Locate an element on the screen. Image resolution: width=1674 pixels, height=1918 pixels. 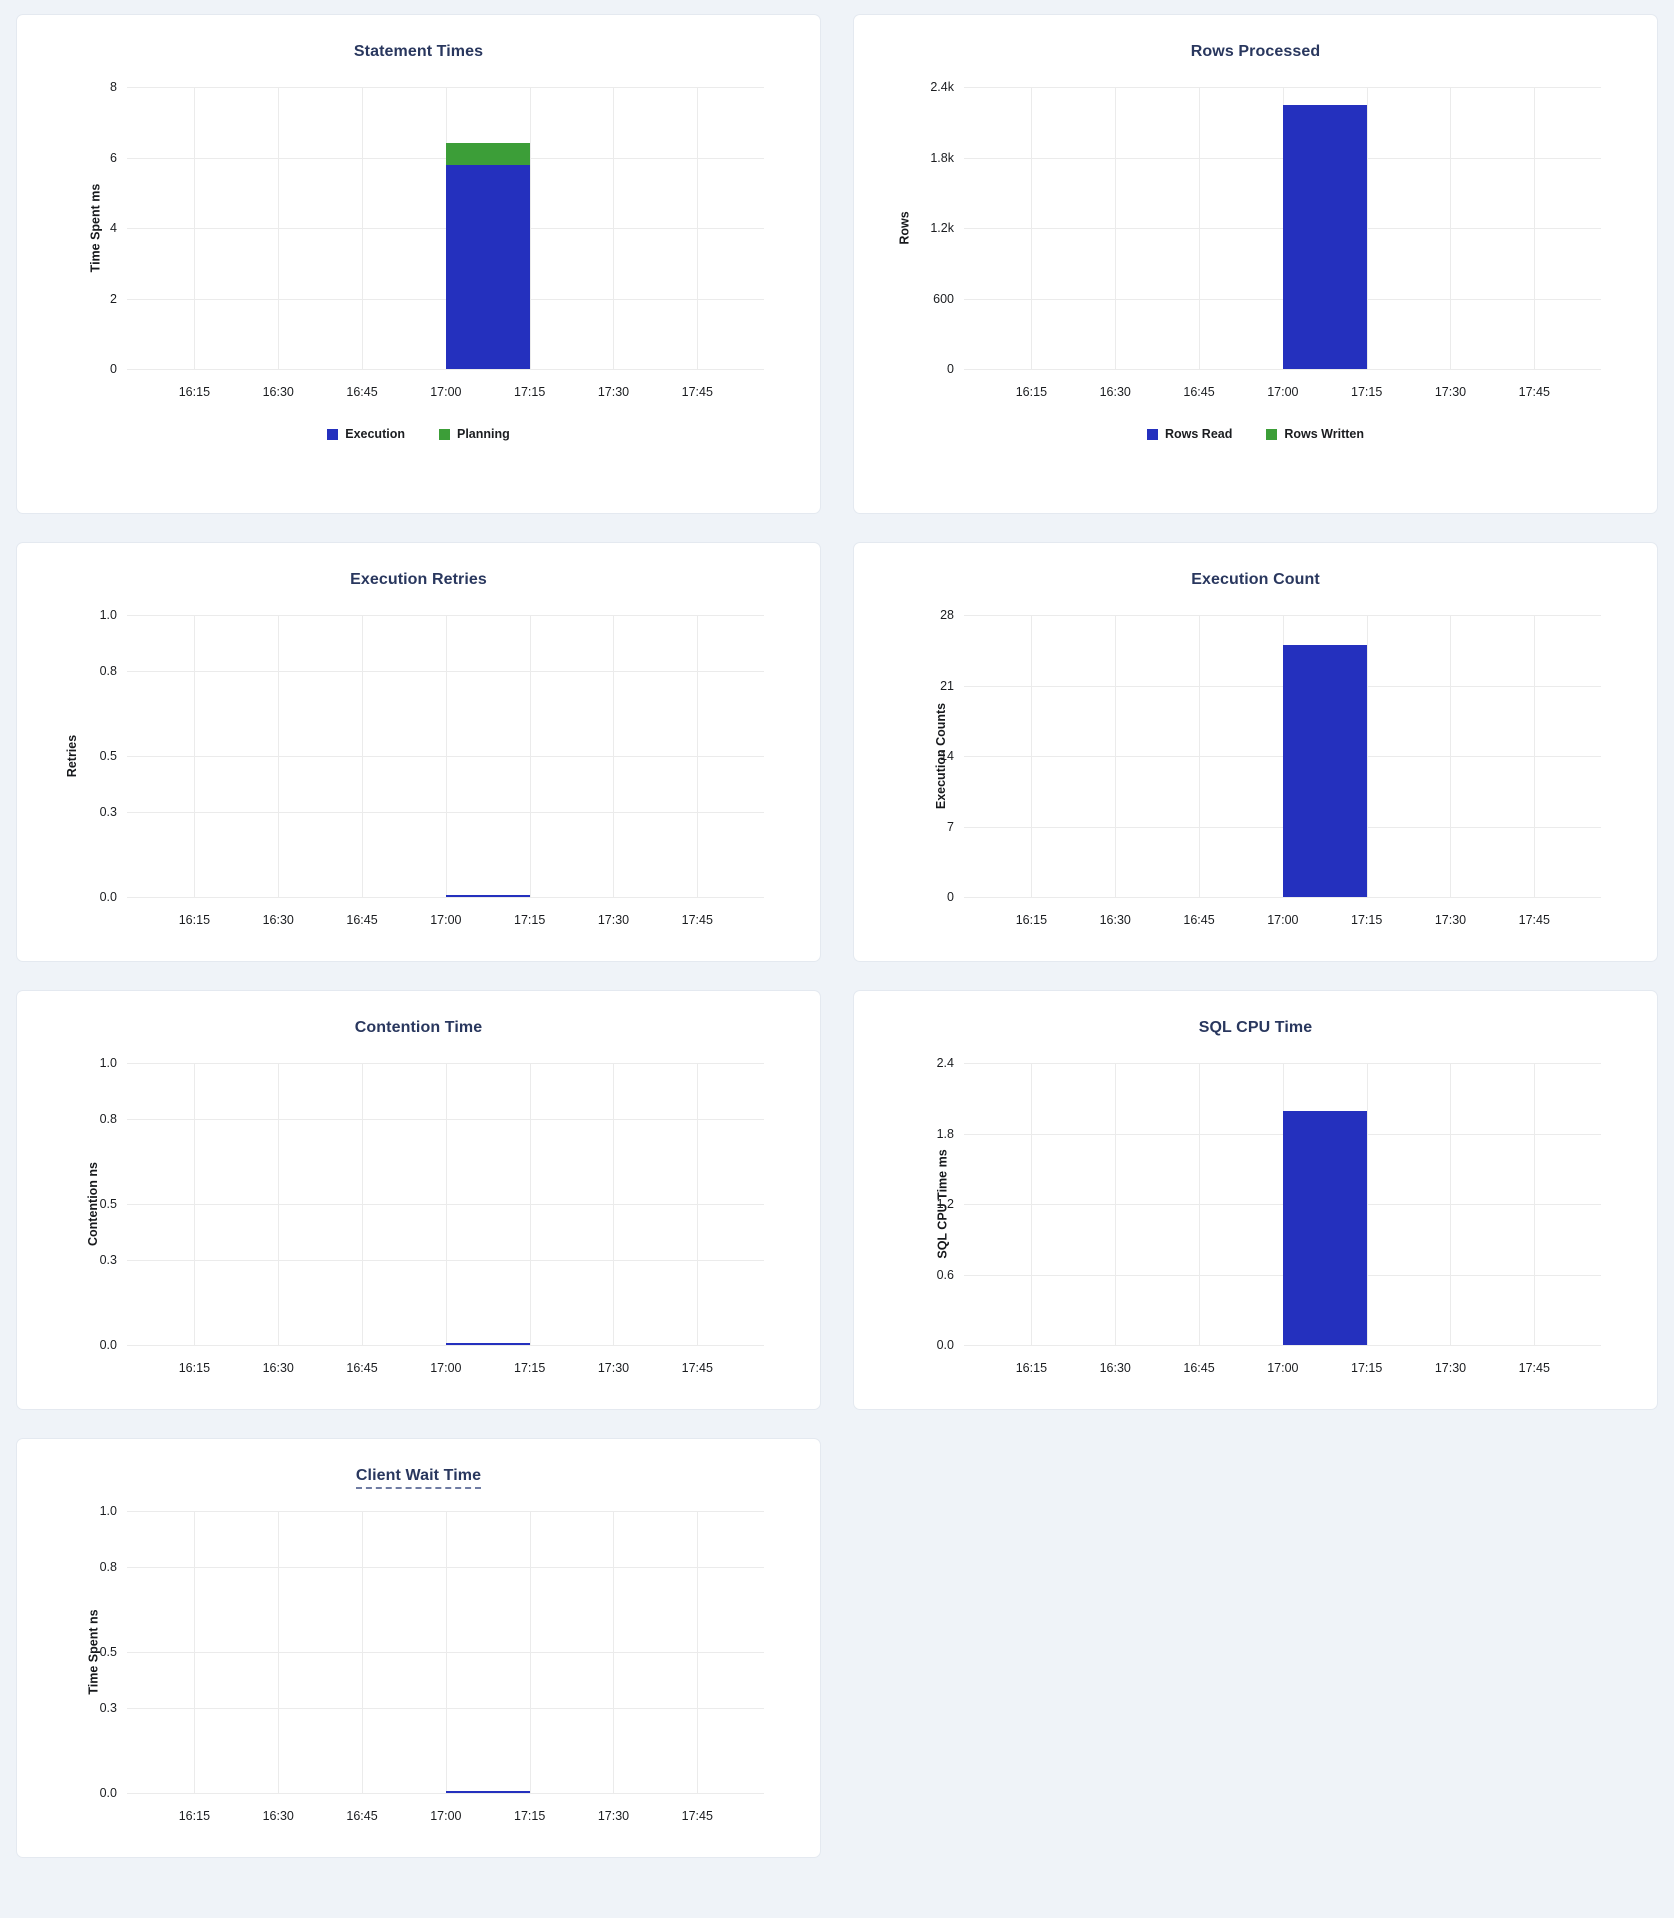
legend-item: Execution is located at coordinates (366, 434).